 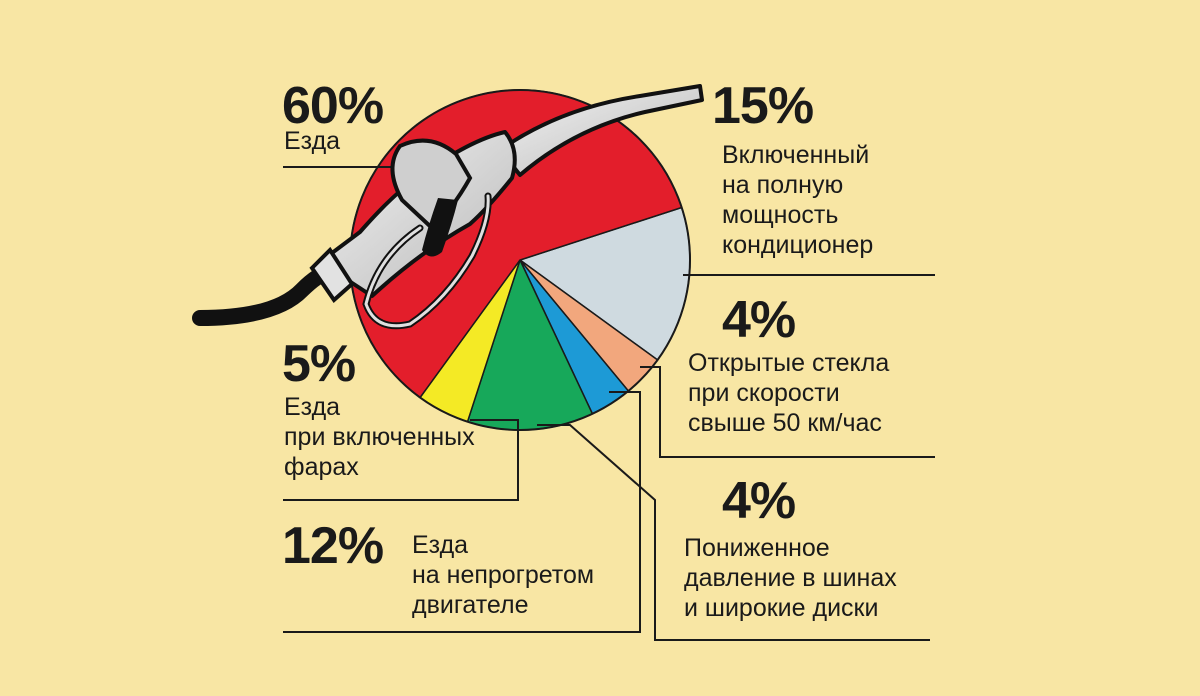 I want to click on percent-label-ac: 15%, so click(x=763, y=106).